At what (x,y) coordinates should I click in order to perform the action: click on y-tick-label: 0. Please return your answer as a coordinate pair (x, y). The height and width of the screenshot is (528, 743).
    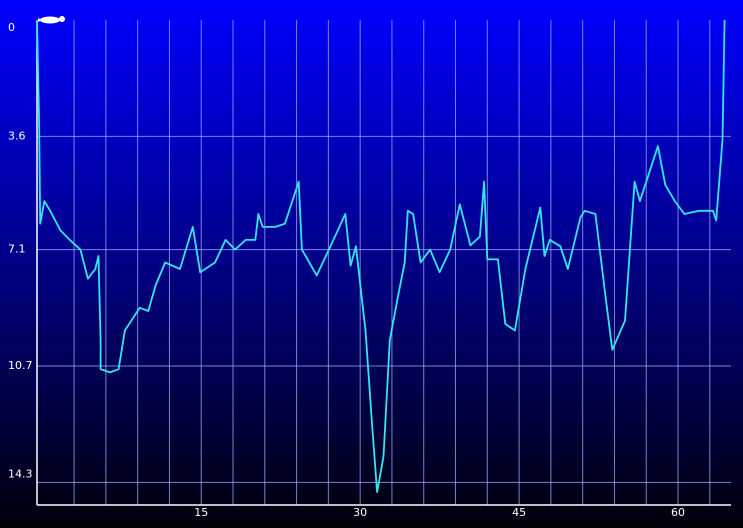
    Looking at the image, I should click on (11, 27).